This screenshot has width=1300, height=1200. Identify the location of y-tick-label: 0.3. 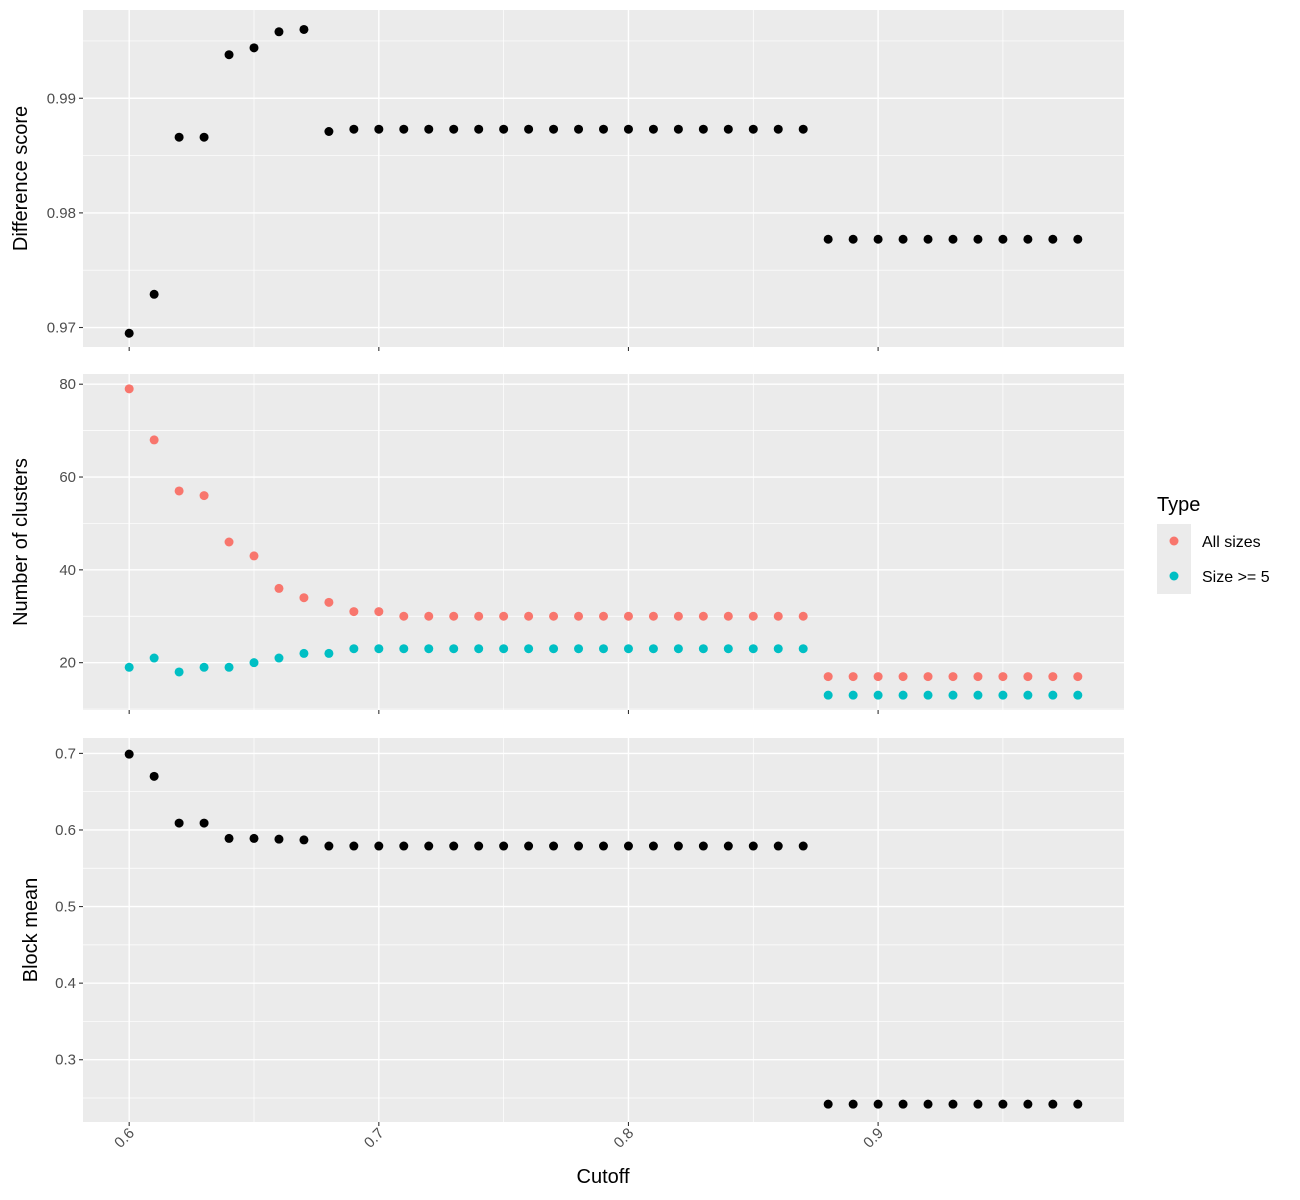
(65, 1060).